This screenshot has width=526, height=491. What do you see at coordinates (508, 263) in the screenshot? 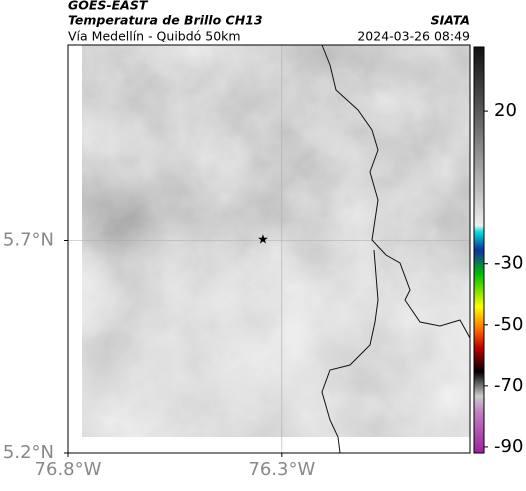
I see `colorbar-tick-label: -30` at bounding box center [508, 263].